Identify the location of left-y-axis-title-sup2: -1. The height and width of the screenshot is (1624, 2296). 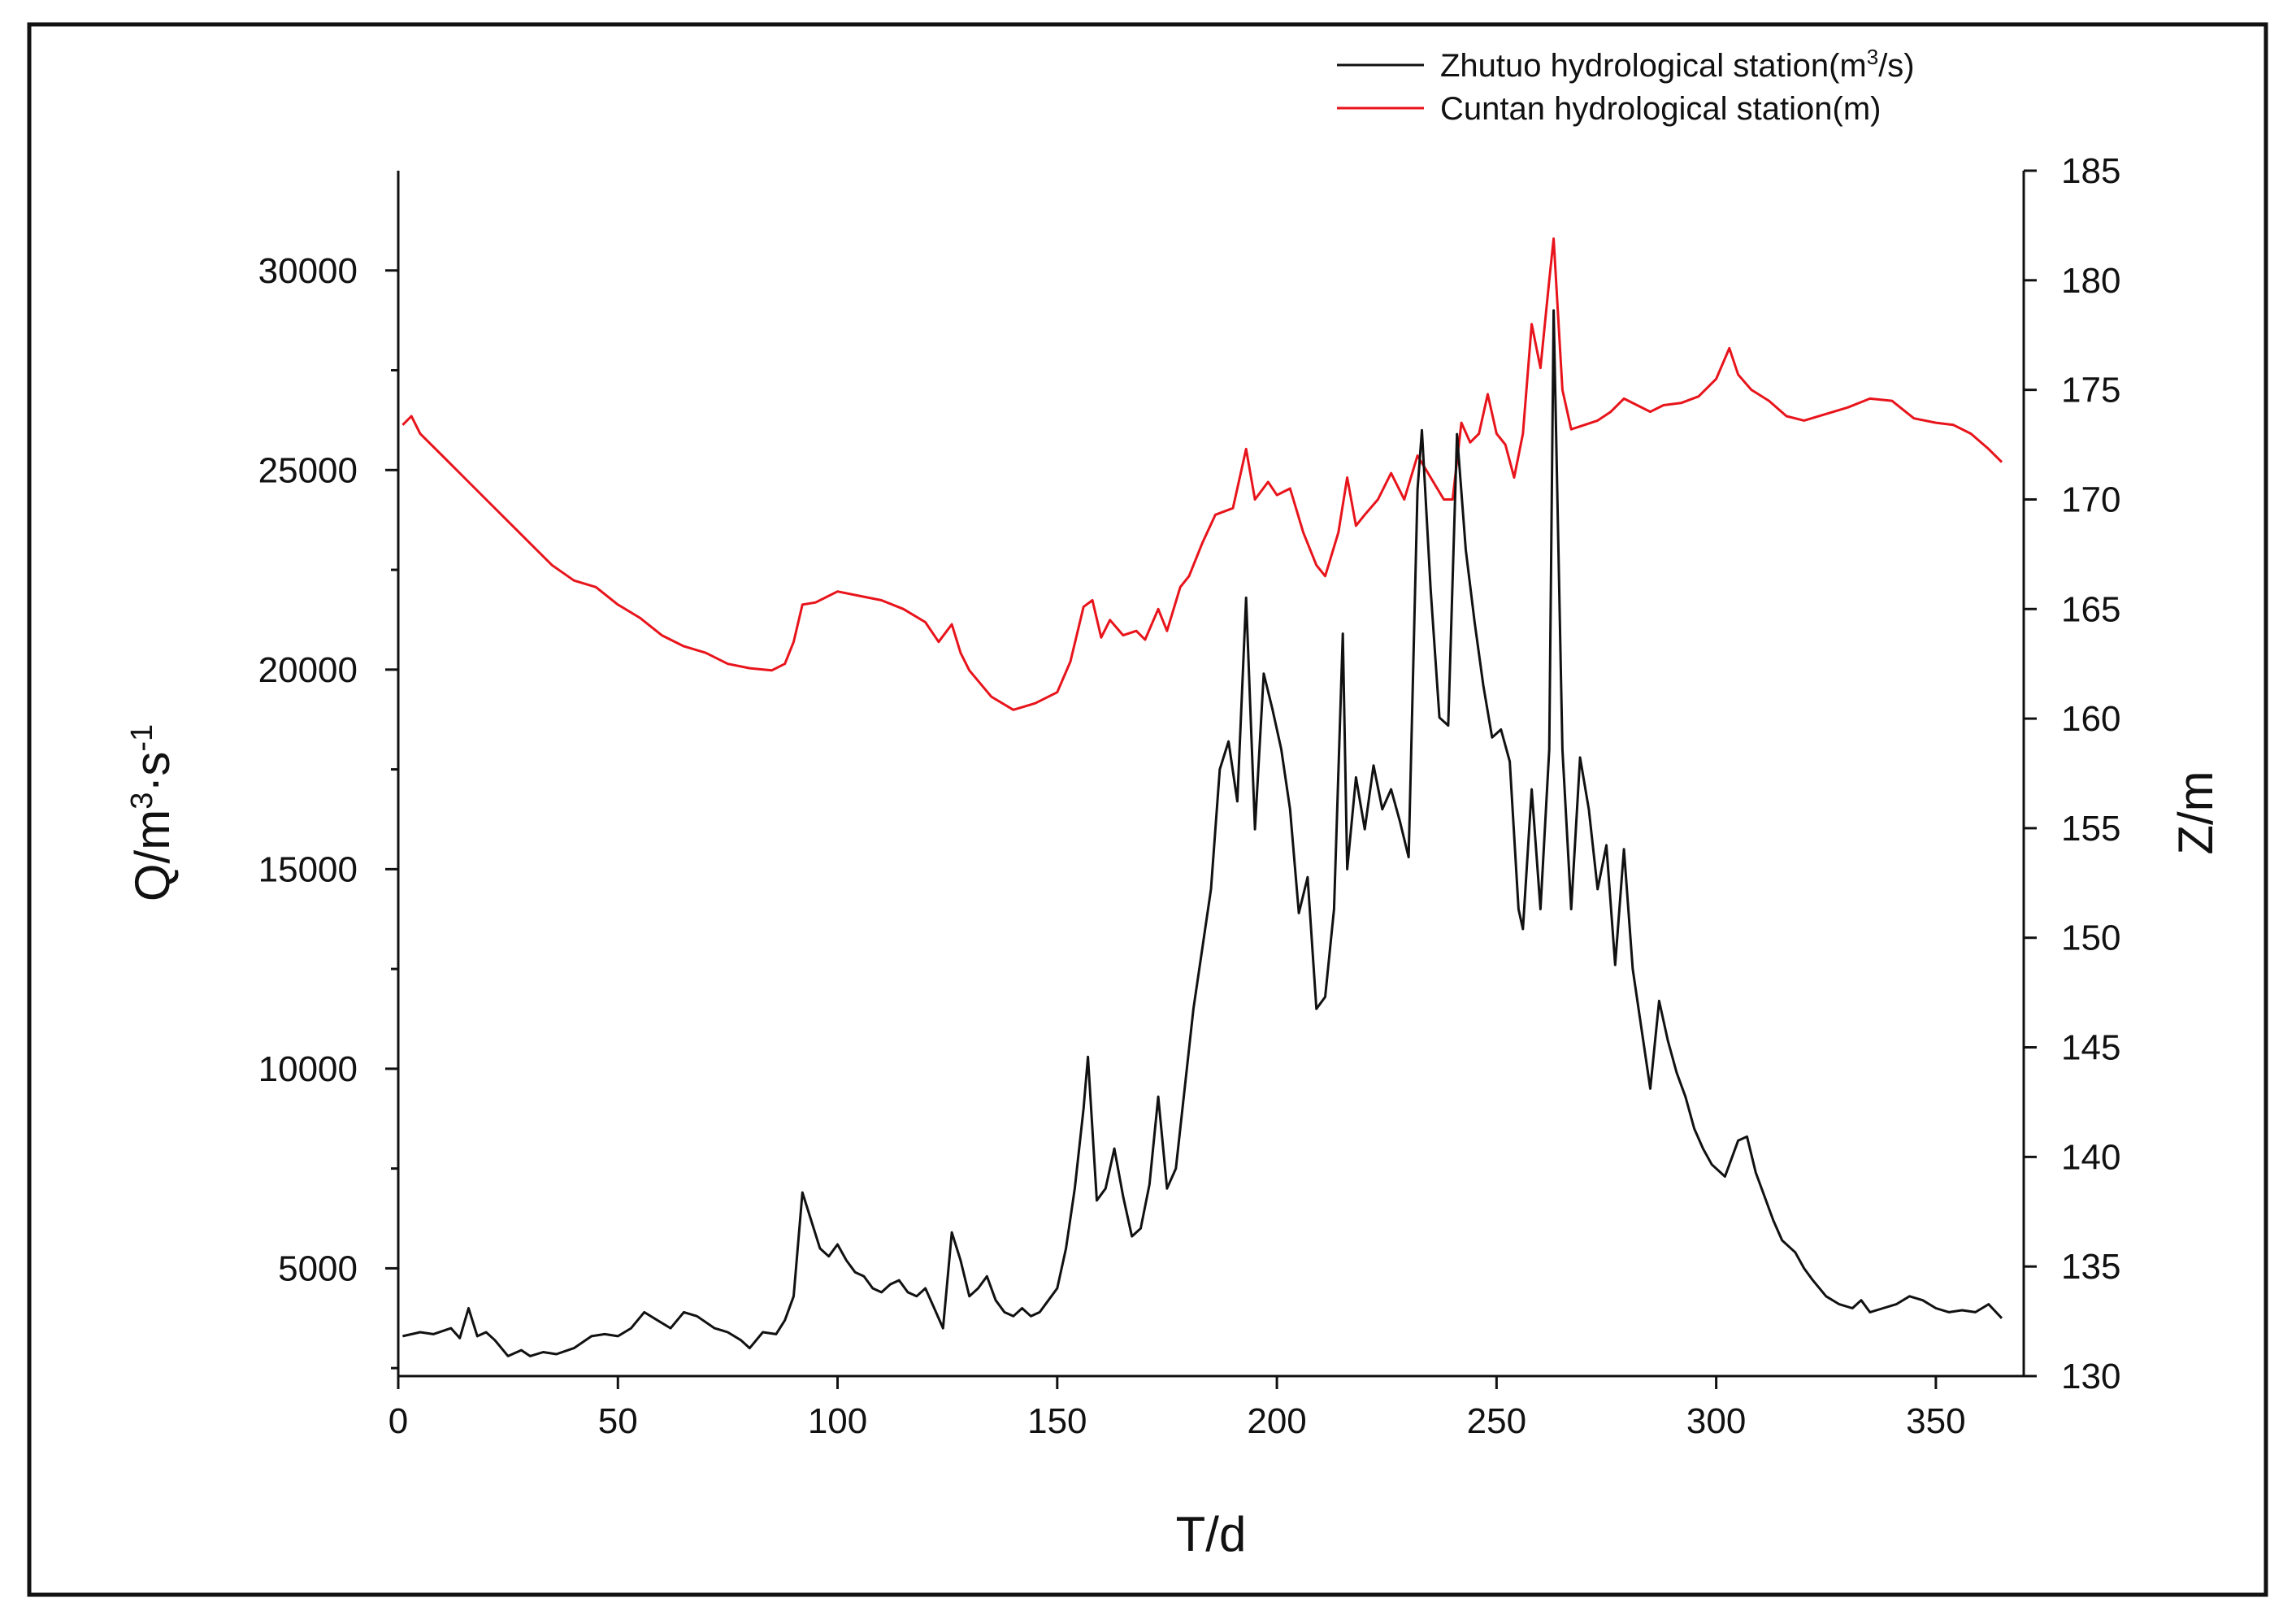
(142, 738).